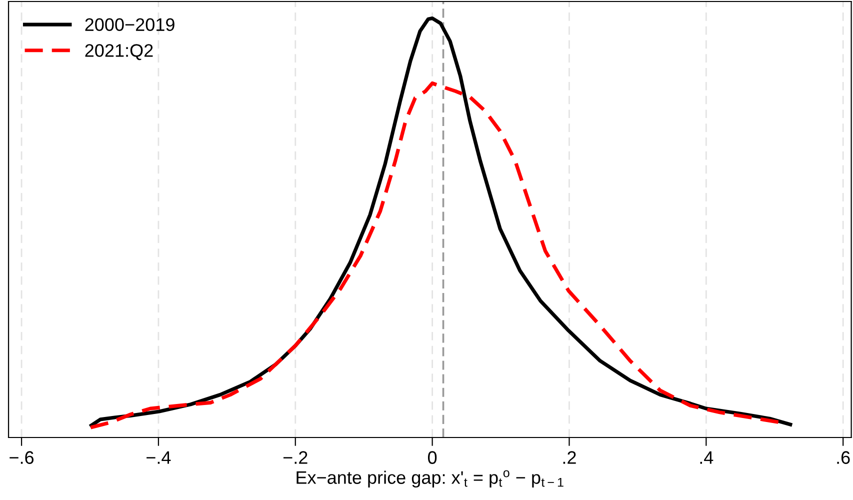 The width and height of the screenshot is (853, 500). I want to click on x-tick-label: .6, so click(843, 457).